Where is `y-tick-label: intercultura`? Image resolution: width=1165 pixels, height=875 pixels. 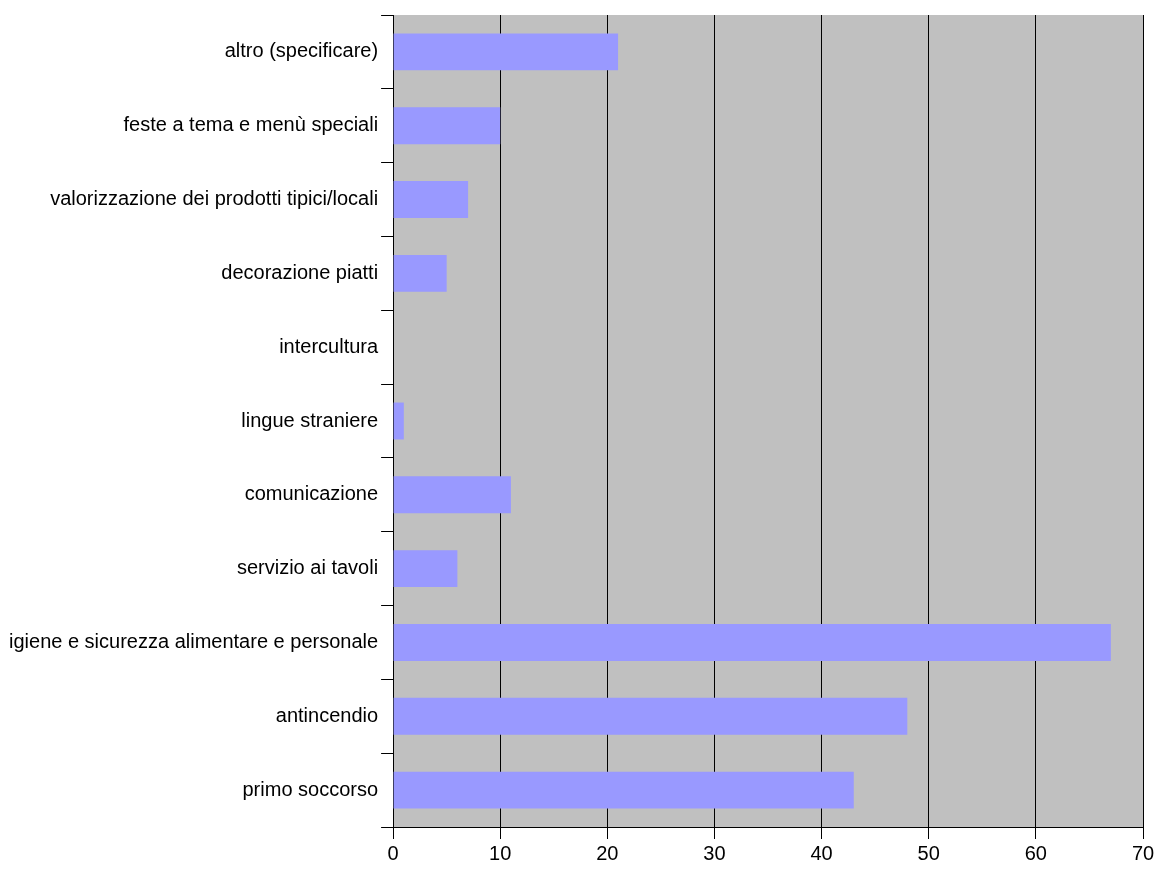 y-tick-label: intercultura is located at coordinates (329, 345).